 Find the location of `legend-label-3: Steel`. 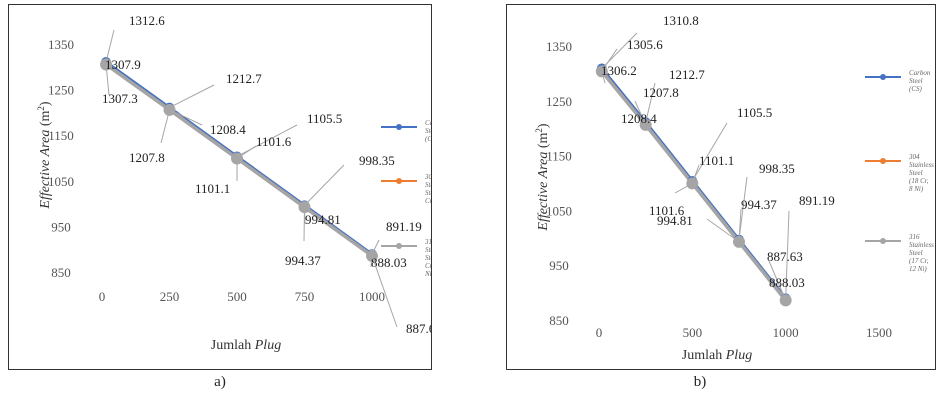

legend-label-3: Steel is located at coordinates (916, 253).